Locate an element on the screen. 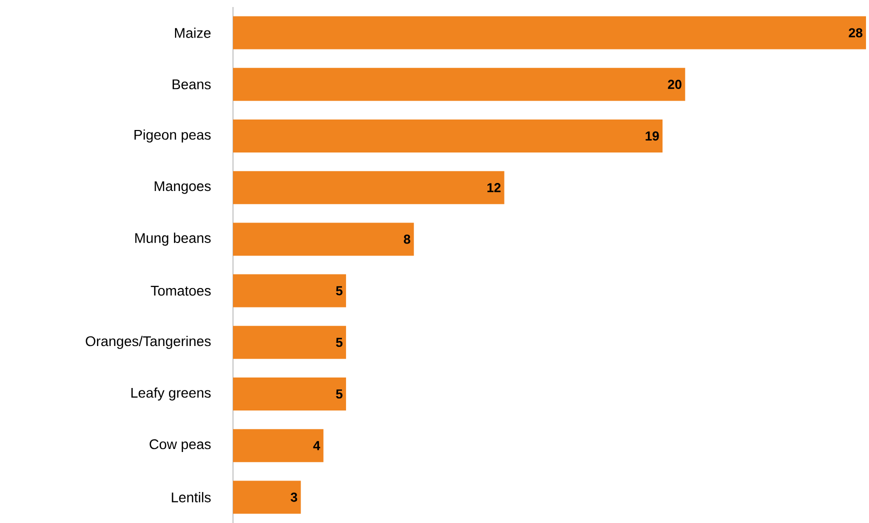 The image size is (869, 523). y-tick-label: Cow peas is located at coordinates (180, 445).